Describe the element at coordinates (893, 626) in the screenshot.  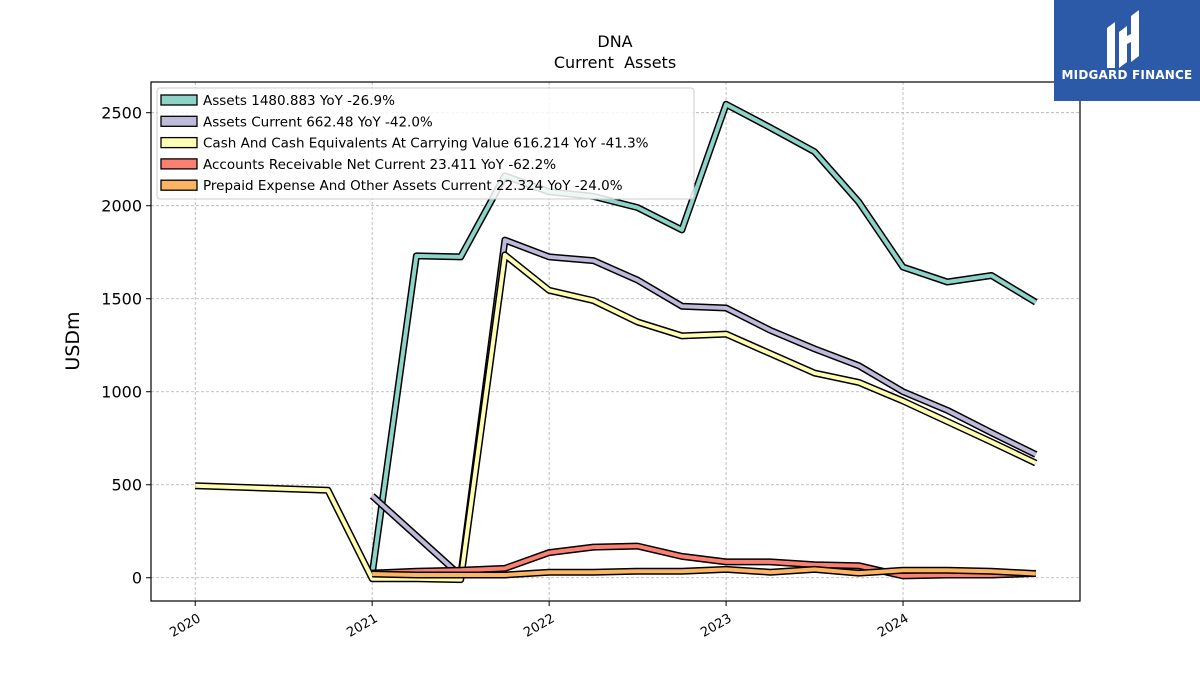
I see `x-tick-label: 2024` at that location.